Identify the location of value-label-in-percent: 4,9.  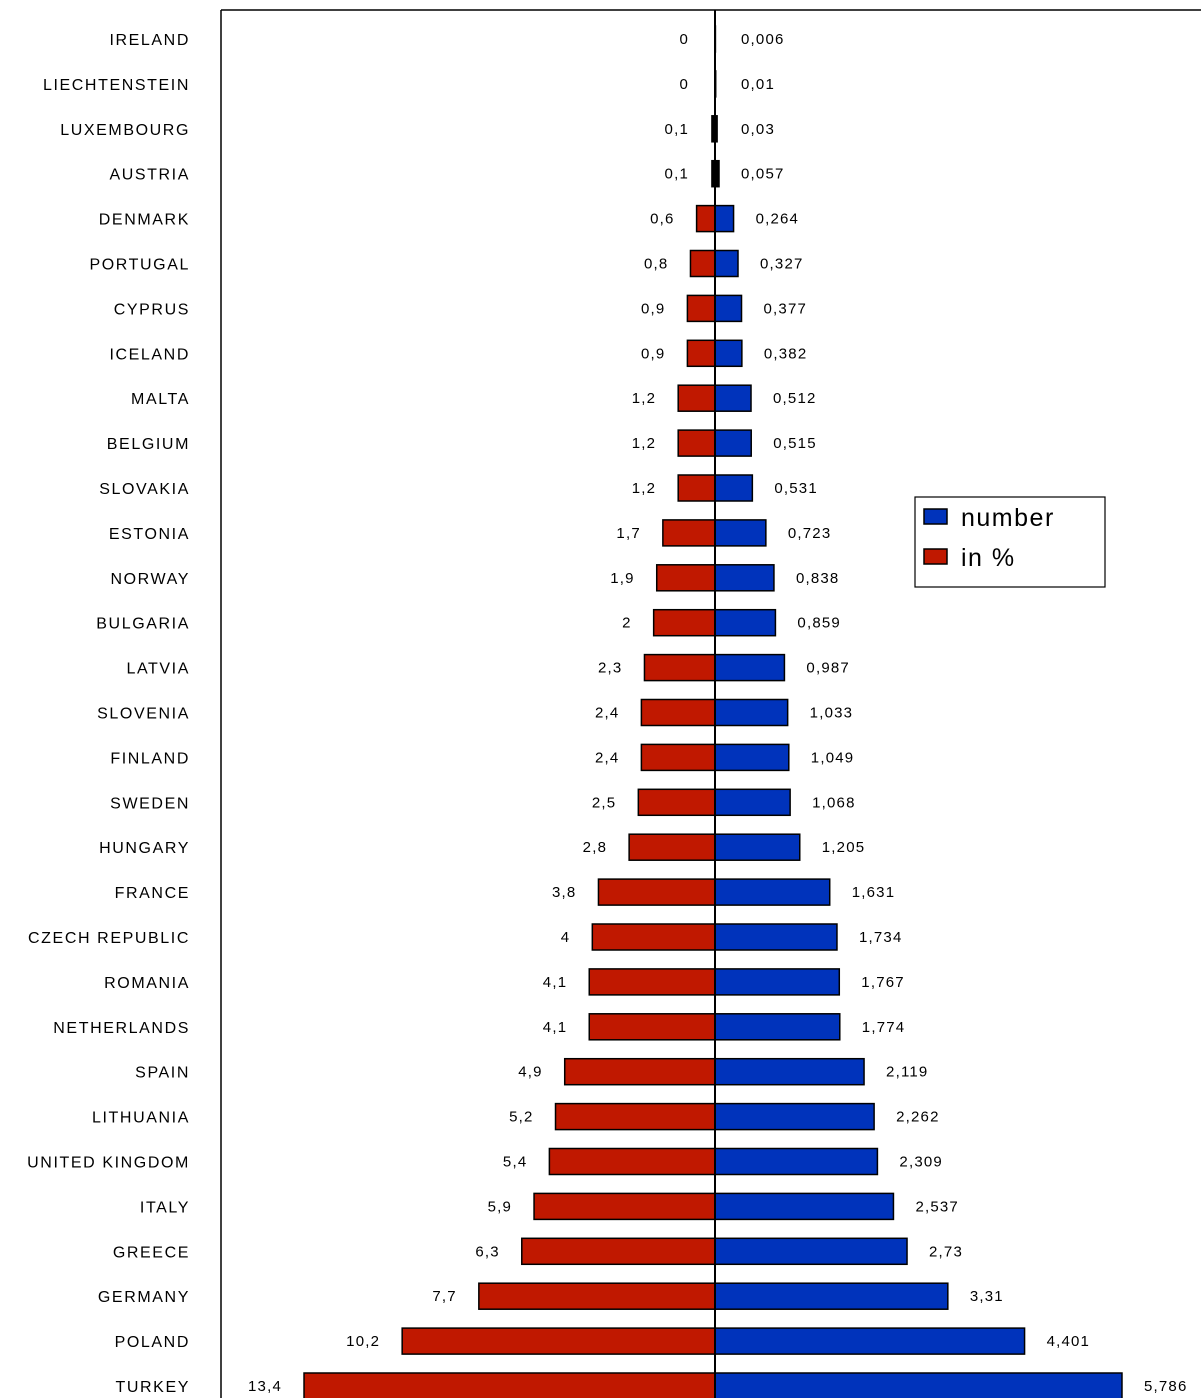
(530, 1072).